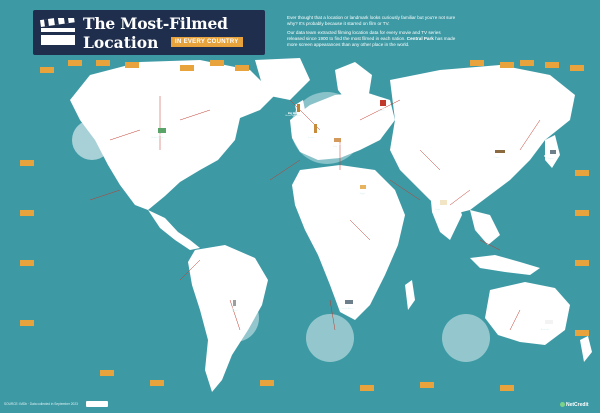 The image size is (600, 413). Describe the element at coordinates (162, 130) in the screenshot. I see `park-icon` at that location.